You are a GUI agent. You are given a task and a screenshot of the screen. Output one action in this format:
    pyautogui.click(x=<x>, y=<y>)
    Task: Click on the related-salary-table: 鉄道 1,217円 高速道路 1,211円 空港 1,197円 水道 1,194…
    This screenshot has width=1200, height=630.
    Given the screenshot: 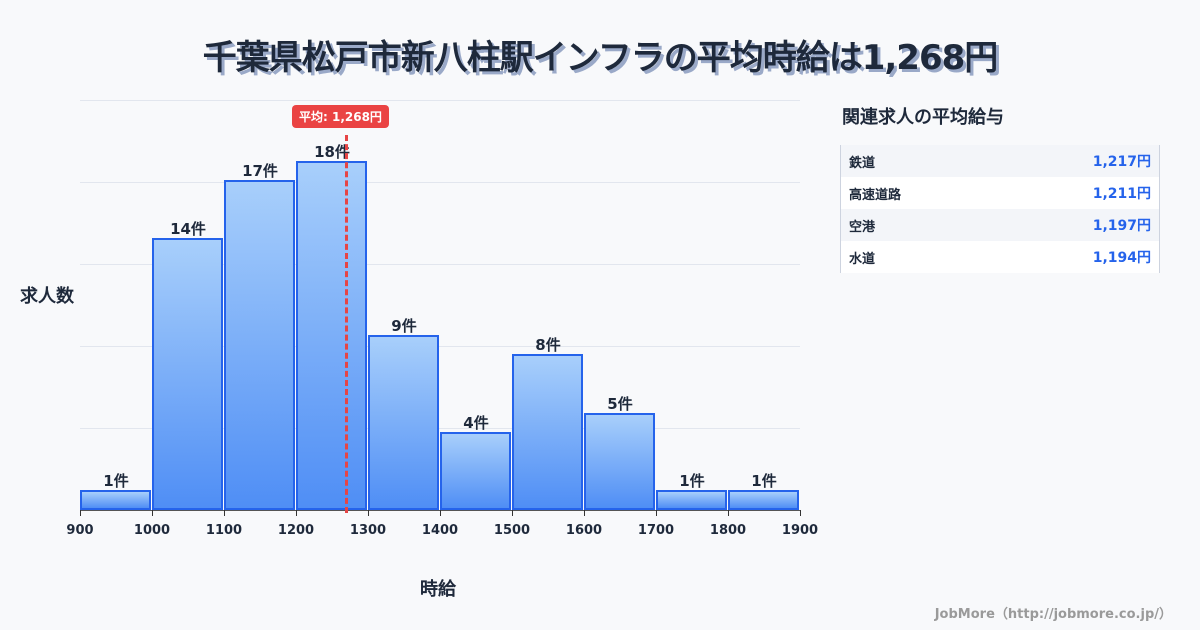 What is the action you would take?
    pyautogui.click(x=1000, y=209)
    